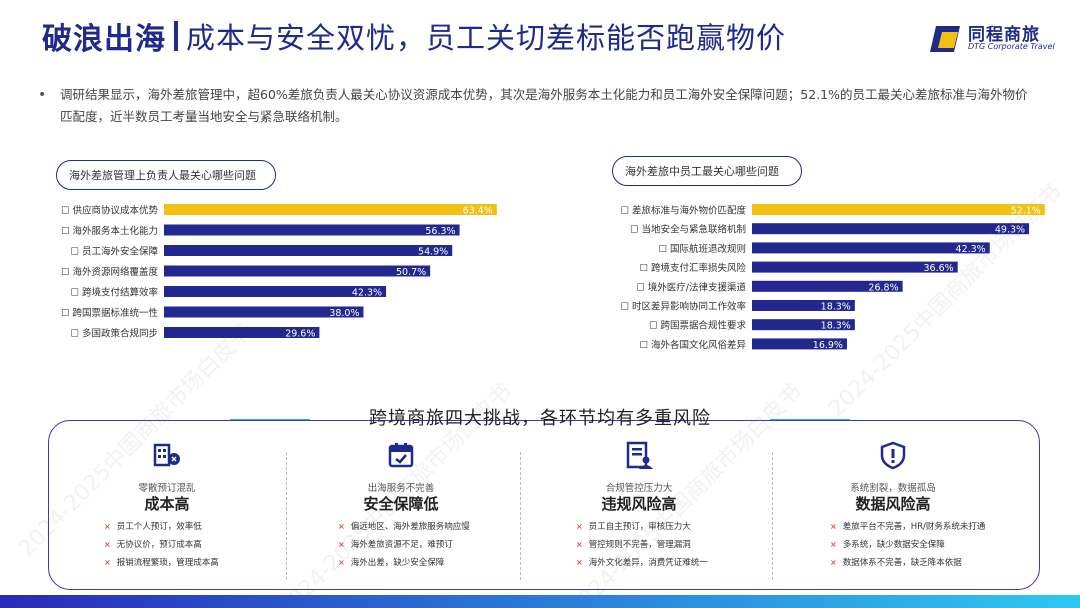 Image resolution: width=1080 pixels, height=608 pixels. What do you see at coordinates (110, 313) in the screenshot?
I see `category-label: ☐ 跨国票据标准统一性` at bounding box center [110, 313].